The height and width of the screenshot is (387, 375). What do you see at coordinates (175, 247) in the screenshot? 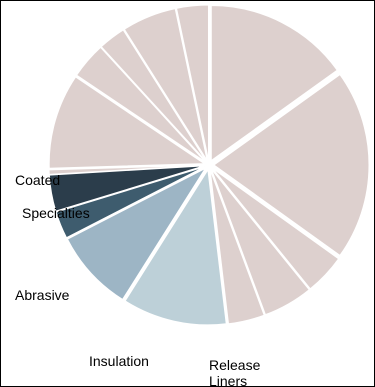
I see `pie-slice-release-liners` at bounding box center [175, 247].